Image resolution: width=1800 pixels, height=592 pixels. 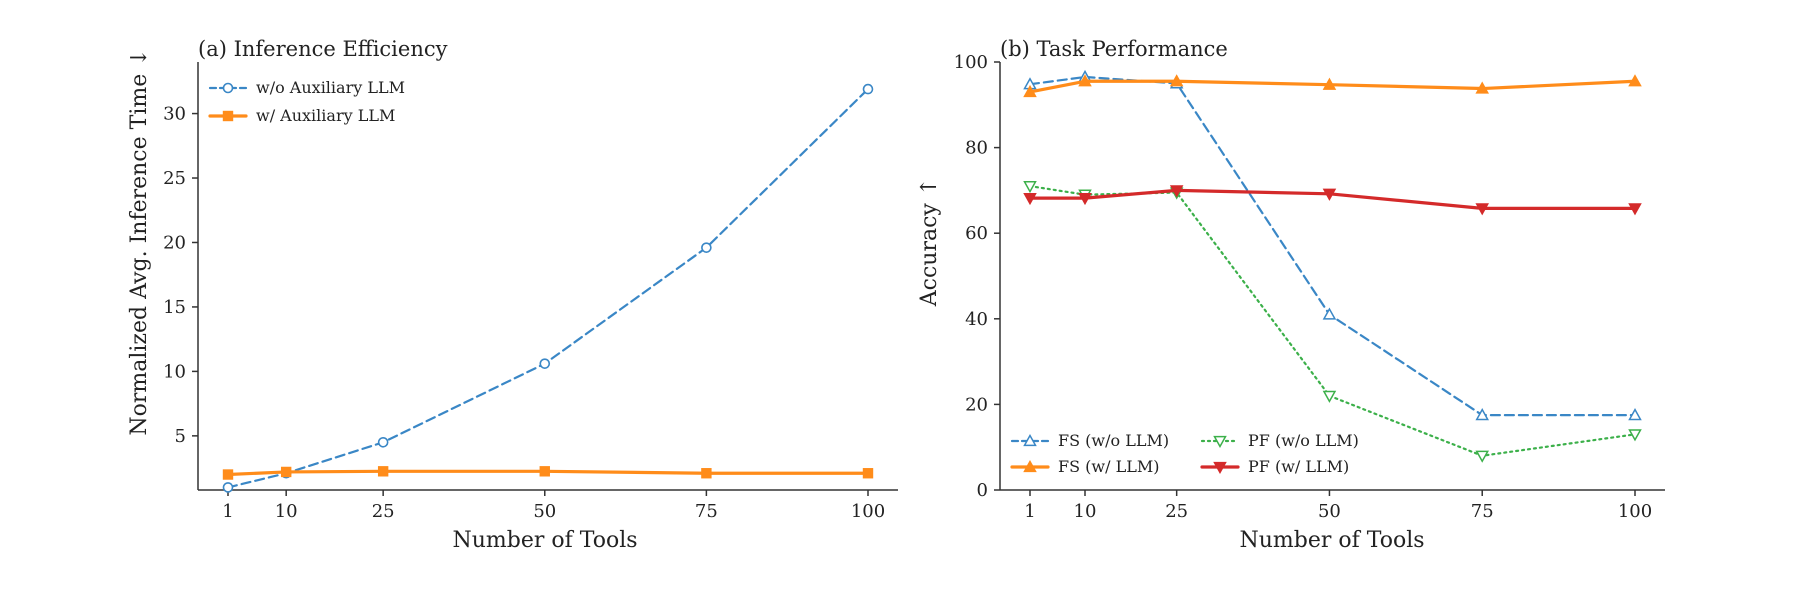 I want to click on chart-b-y-tick-label: 40, so click(x=976, y=319).